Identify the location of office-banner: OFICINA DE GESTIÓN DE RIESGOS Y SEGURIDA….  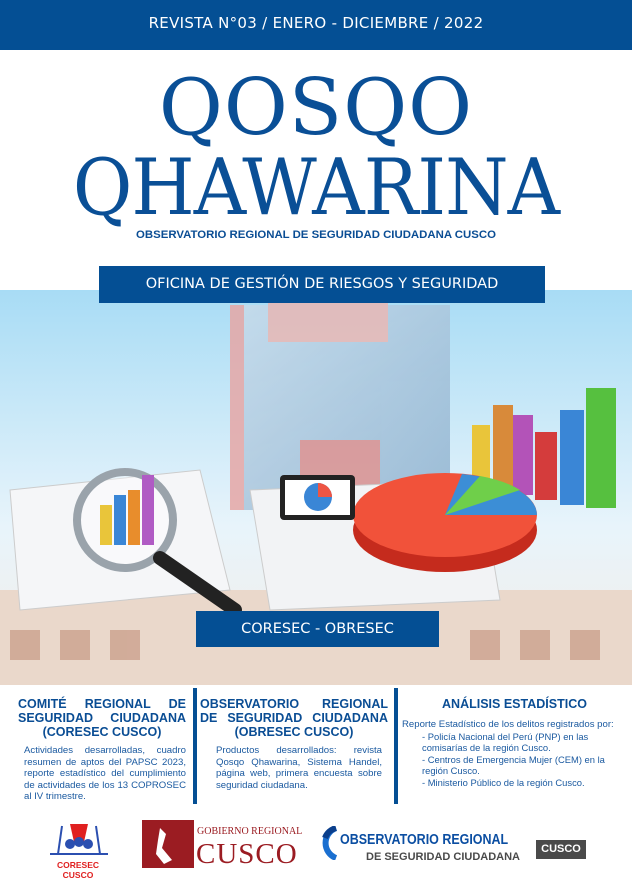
(322, 284).